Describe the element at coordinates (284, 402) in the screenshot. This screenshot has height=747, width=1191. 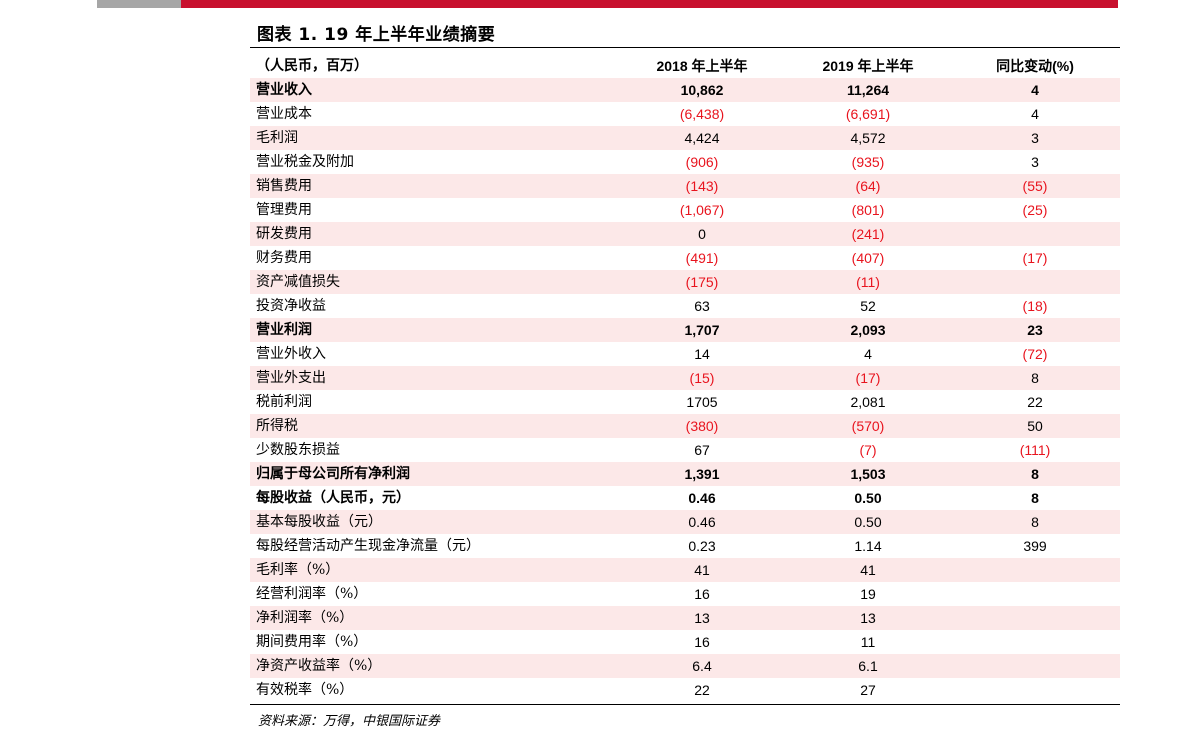
I see `row-label: 税前利润` at that location.